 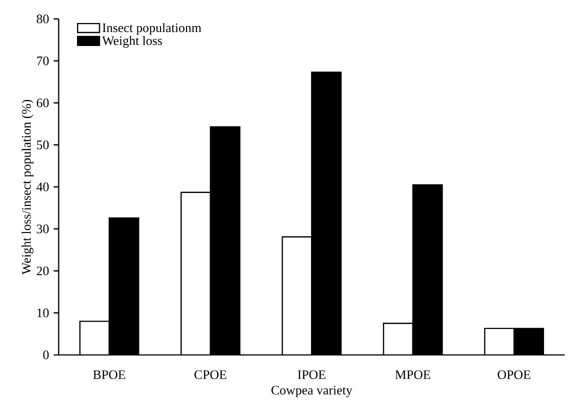 What do you see at coordinates (514, 375) in the screenshot?
I see `x-tick-label: OPOE` at bounding box center [514, 375].